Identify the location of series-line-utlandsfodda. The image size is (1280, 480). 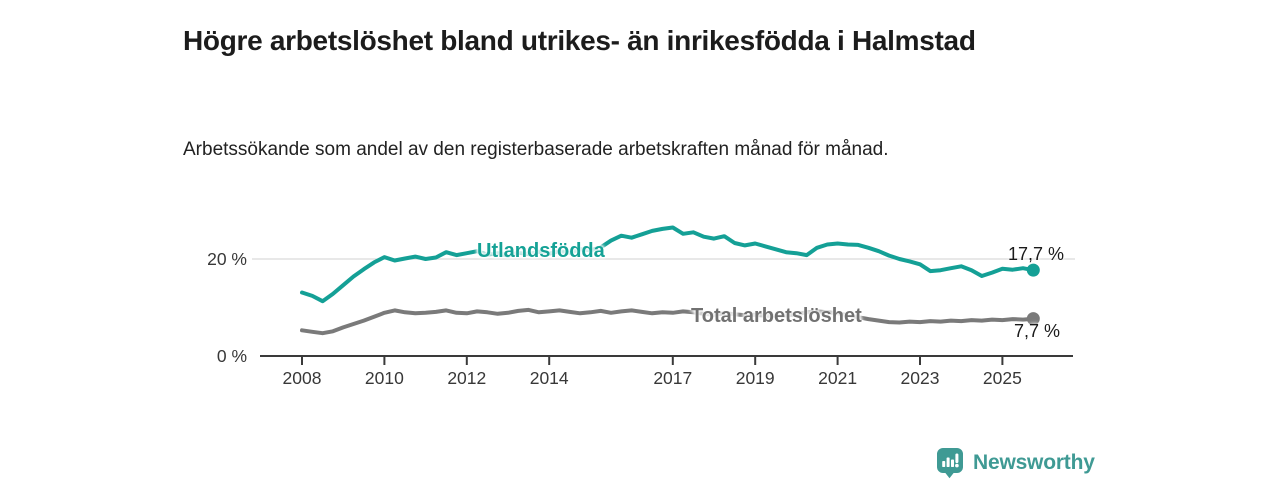
(668, 264).